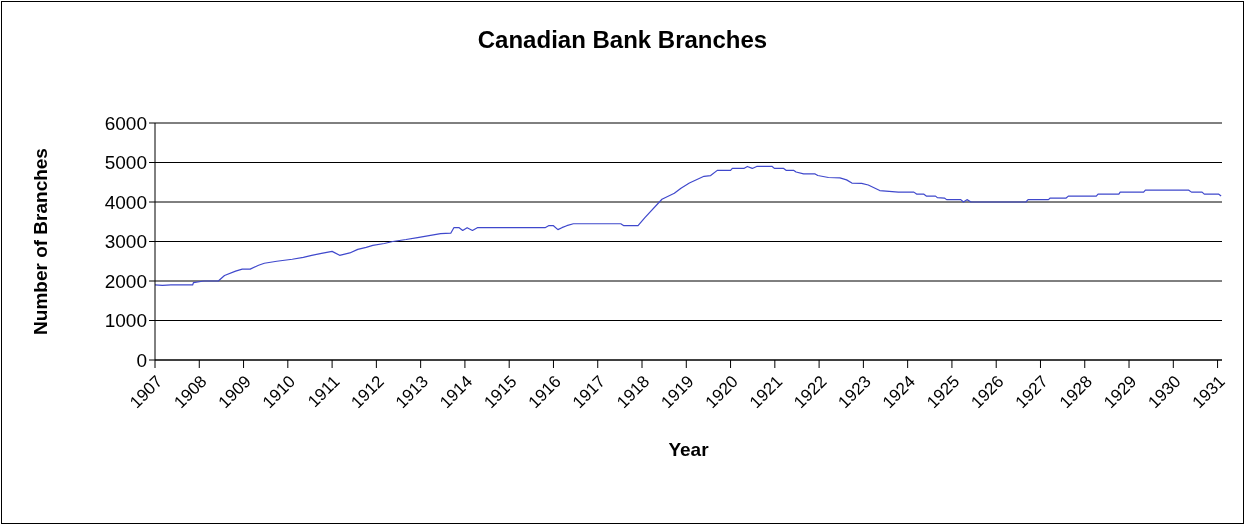 This screenshot has height=525, width=1245. What do you see at coordinates (40, 241) in the screenshot?
I see `y-axis-title: Number of Branches` at bounding box center [40, 241].